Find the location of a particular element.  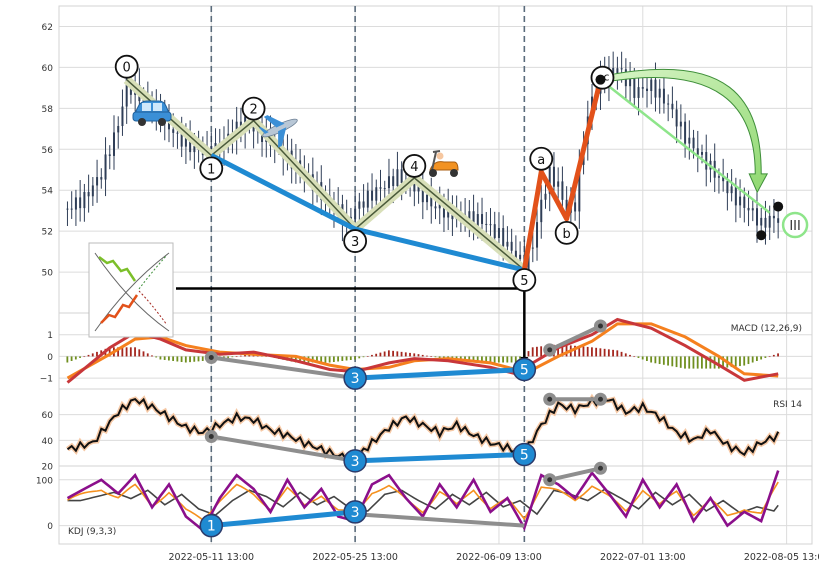

divergence-blue-line is located at coordinates (440, 457).